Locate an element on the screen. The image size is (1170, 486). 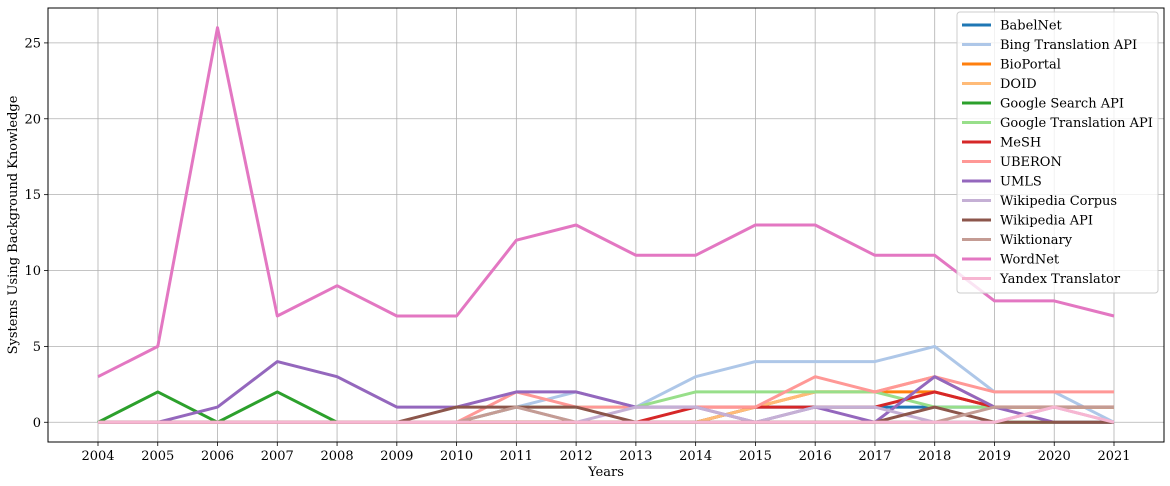
x-tick-label: 2010 is located at coordinates (456, 456).